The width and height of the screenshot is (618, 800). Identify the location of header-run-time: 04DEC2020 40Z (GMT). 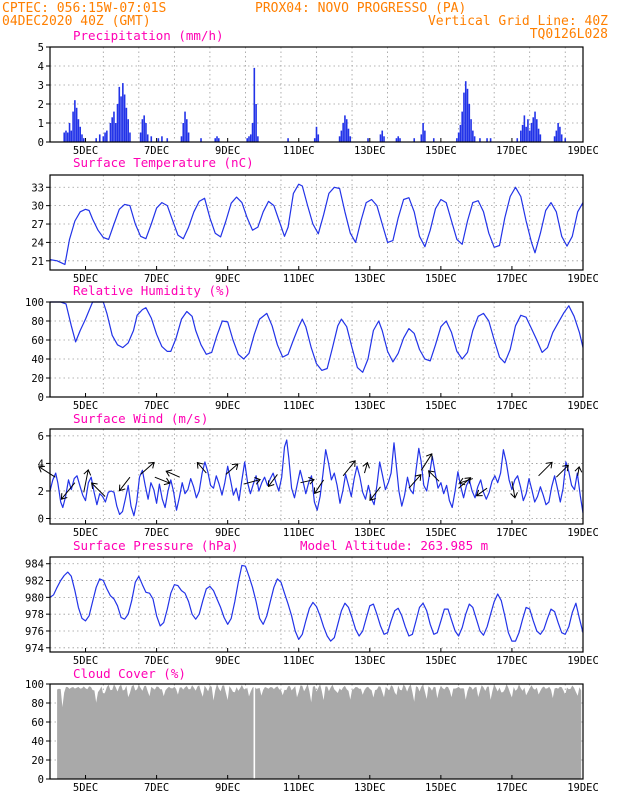
(76, 21).